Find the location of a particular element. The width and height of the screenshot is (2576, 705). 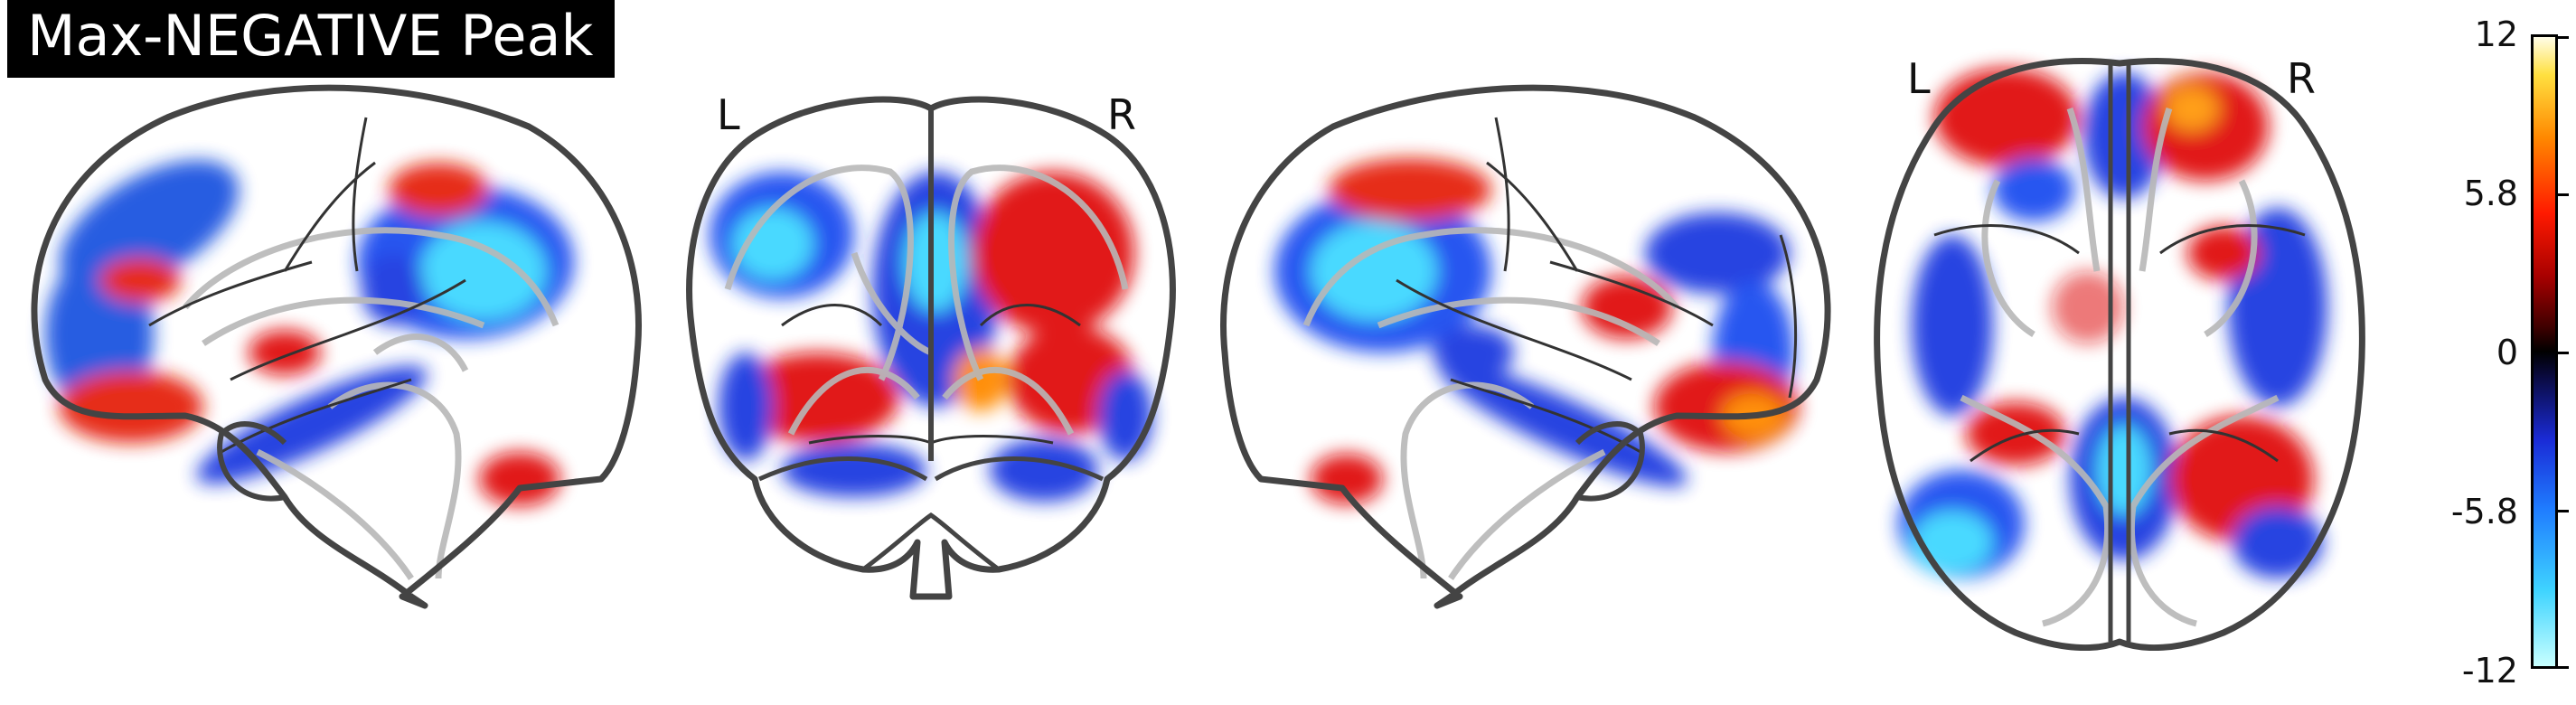

axial-label-right: R is located at coordinates (2302, 78).